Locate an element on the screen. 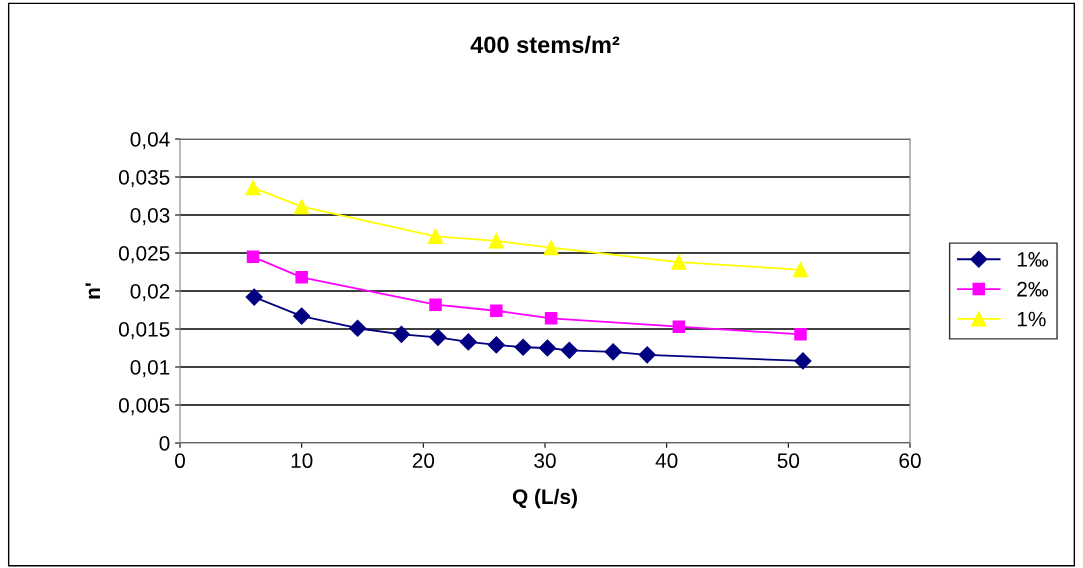 Image resolution: width=1083 pixels, height=568 pixels. x-tick-label: 40 is located at coordinates (666, 461).